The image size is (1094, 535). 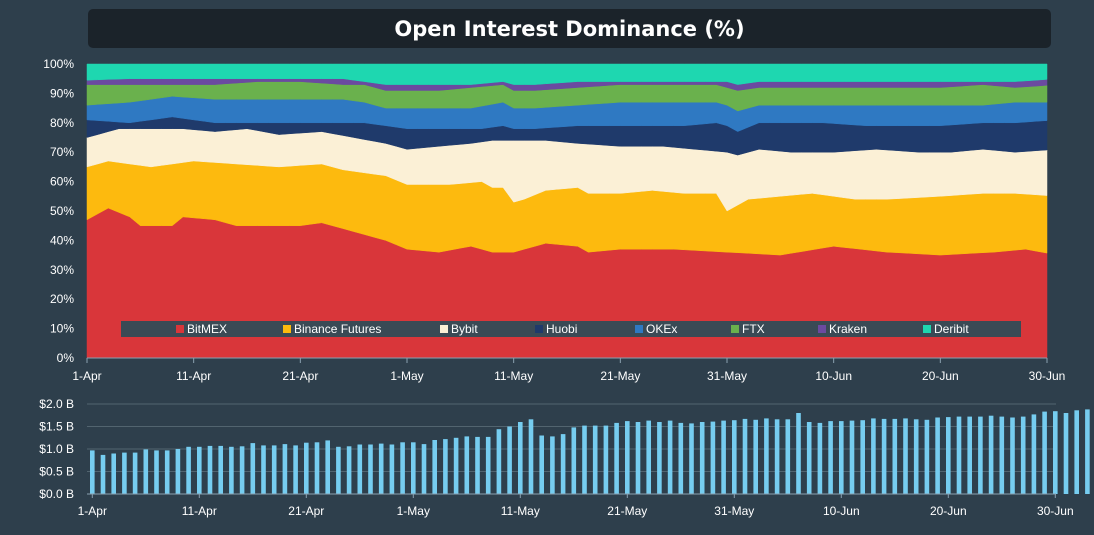 I want to click on y-tick-label: 20%, so click(x=62, y=299).